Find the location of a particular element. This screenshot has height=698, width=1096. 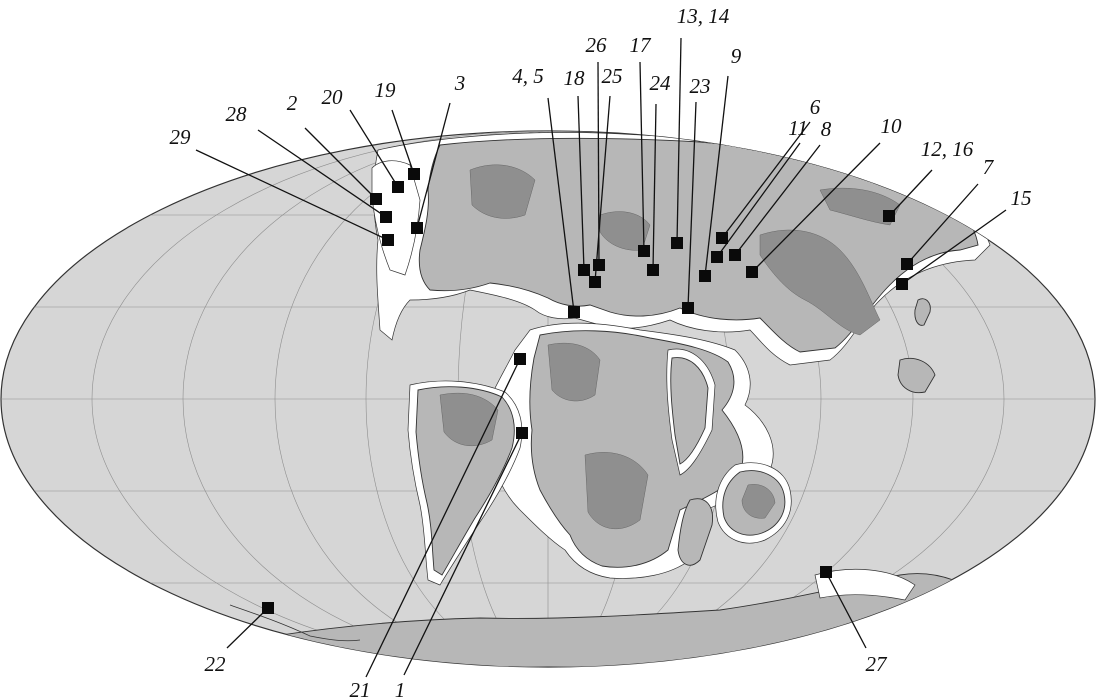

site-label-s-23: 23 is located at coordinates (700, 86).